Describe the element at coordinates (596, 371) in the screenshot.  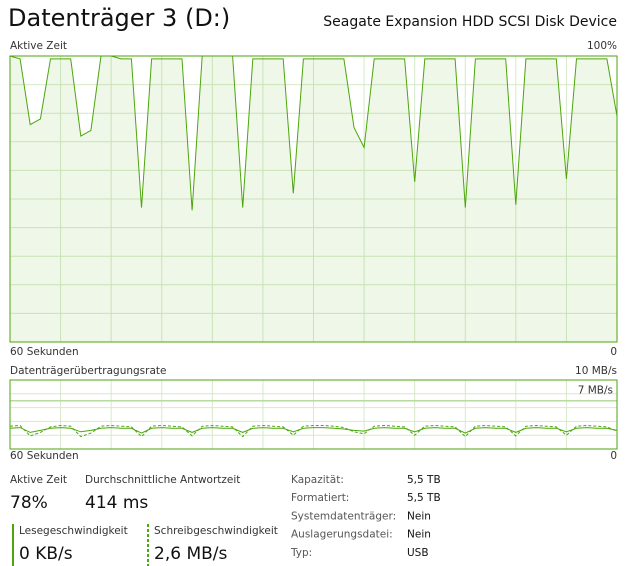
I see `y-tick-label: 10 MB/s` at that location.